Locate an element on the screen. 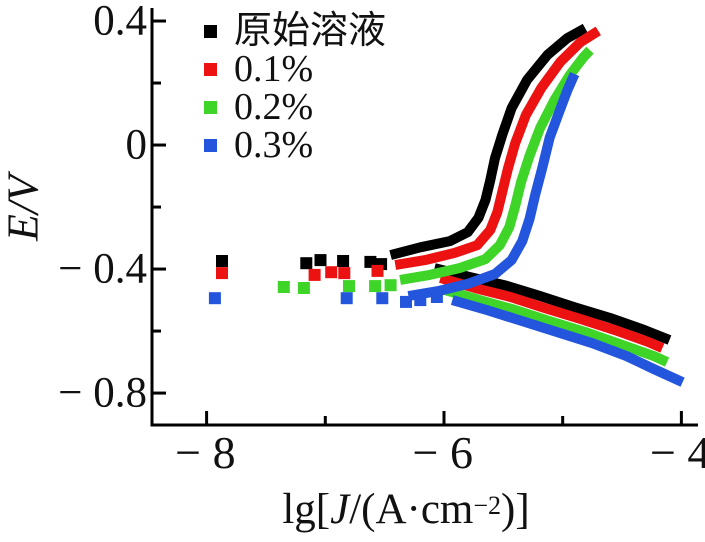 The height and width of the screenshot is (542, 705). series-1-cathodic-curve is located at coordinates (552, 313).